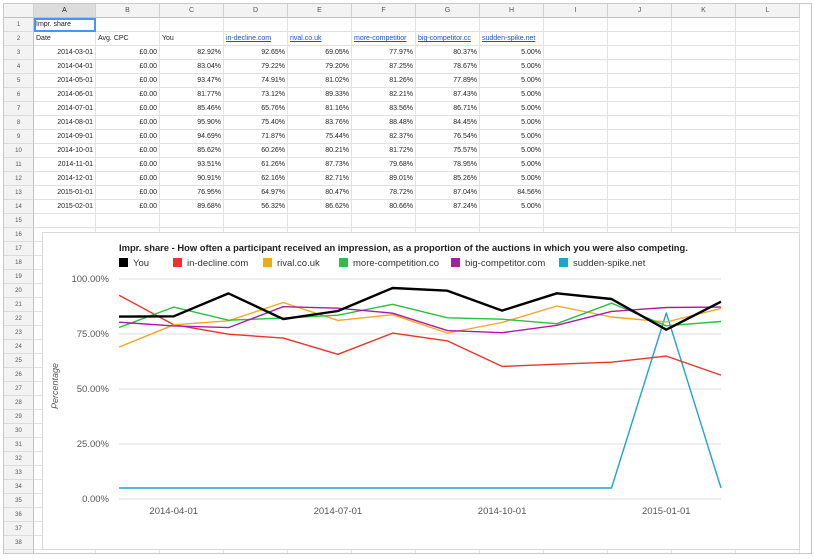 Image resolution: width=814 pixels, height=559 pixels. Describe the element at coordinates (19, 473) in the screenshot. I see `row-number: 33` at that location.